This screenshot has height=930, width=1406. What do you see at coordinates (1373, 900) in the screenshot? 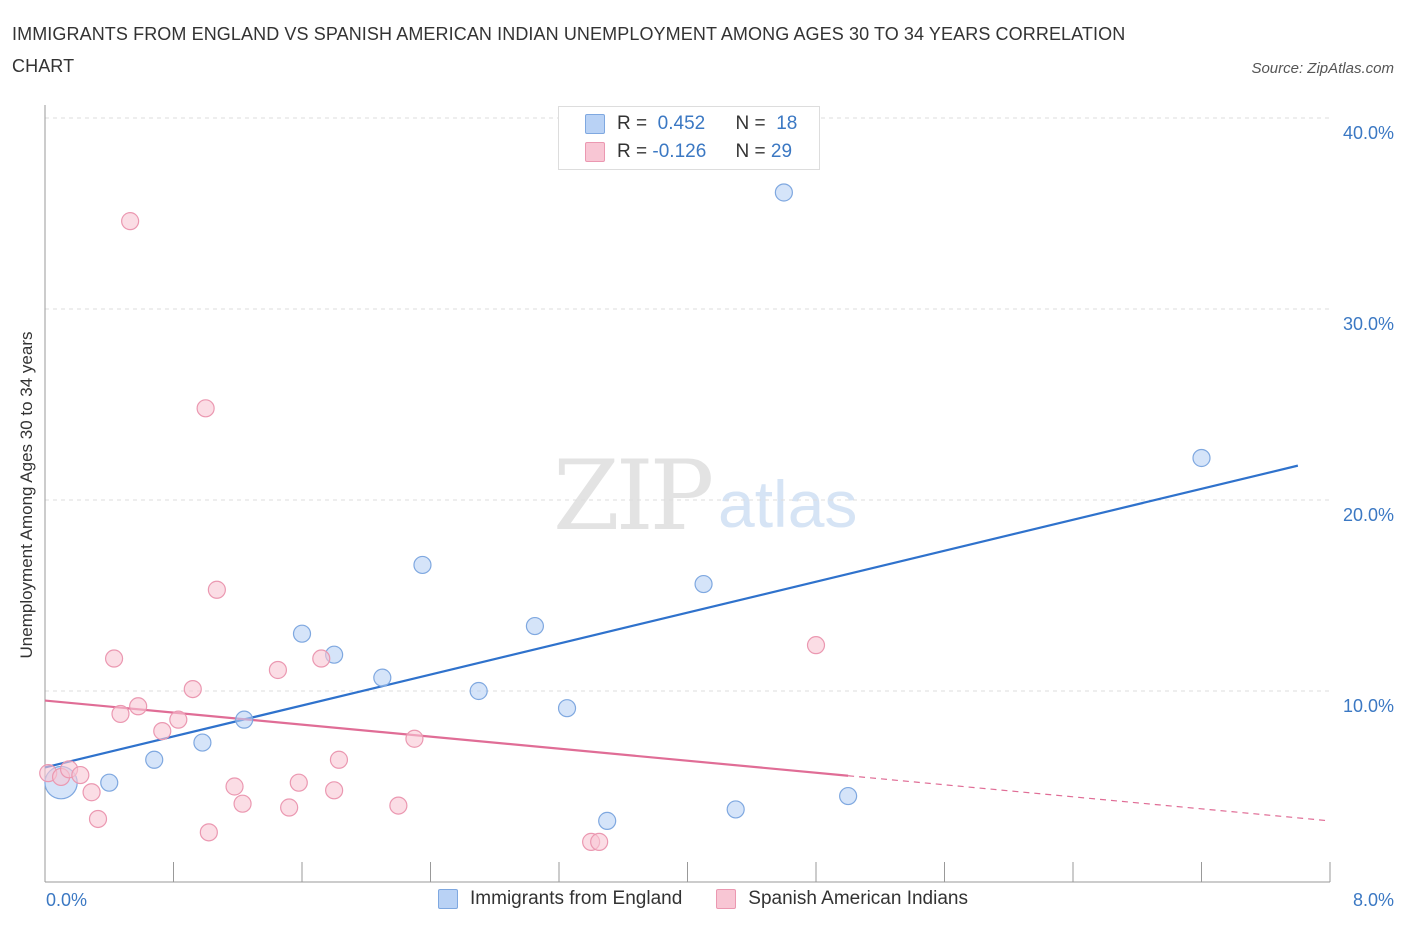
I see `x-tick-label-max: 8.0%` at bounding box center [1373, 900].